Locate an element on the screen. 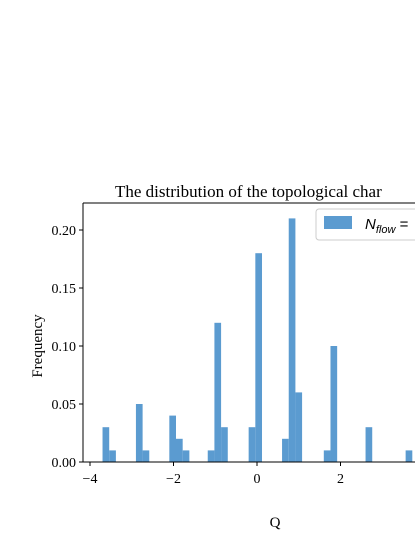 Image resolution: width=415 pixels, height=537 pixels. y-axis-label: Frequency is located at coordinates (38, 346).